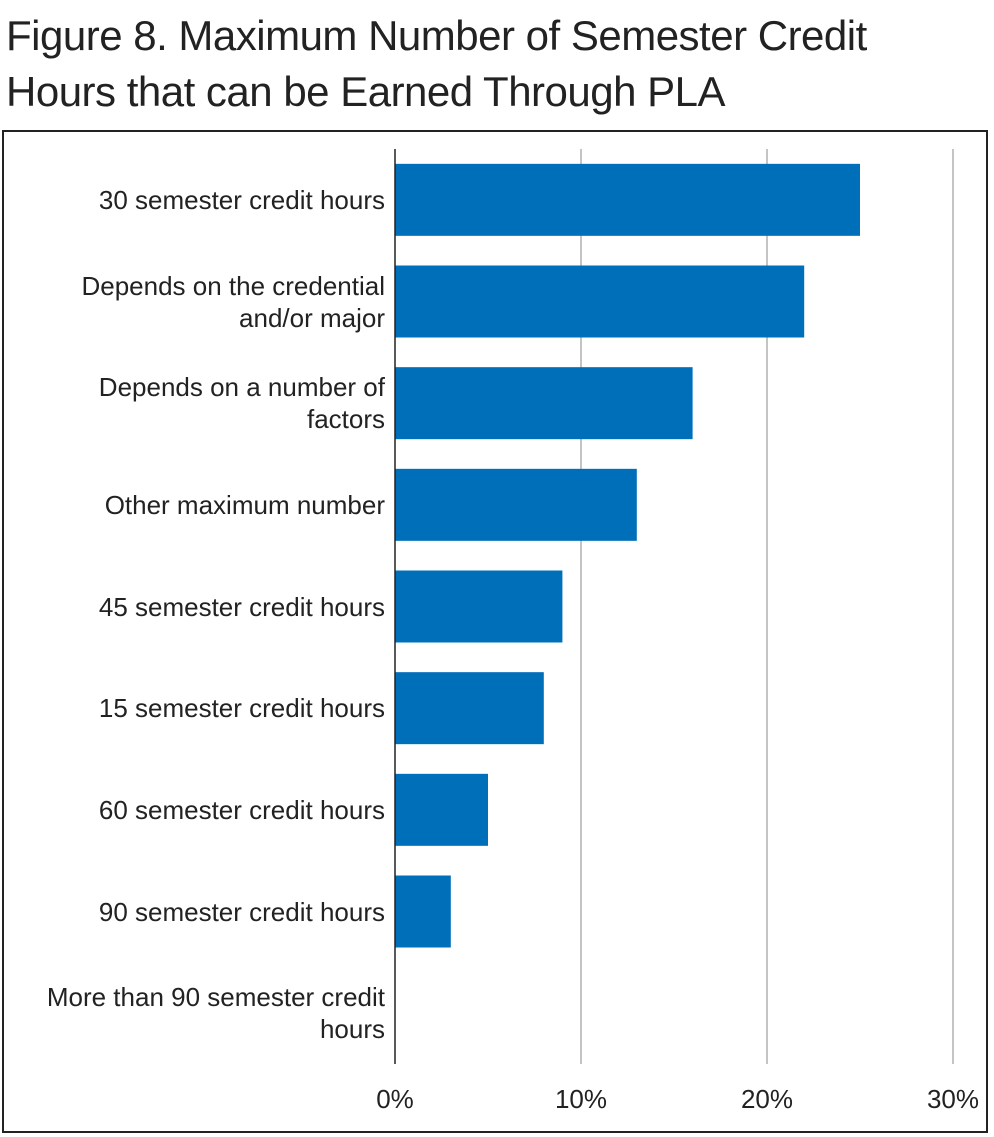 This screenshot has height=1137, width=994. What do you see at coordinates (241, 199) in the screenshot?
I see `y-tick-label: 30 semester credit hours` at bounding box center [241, 199].